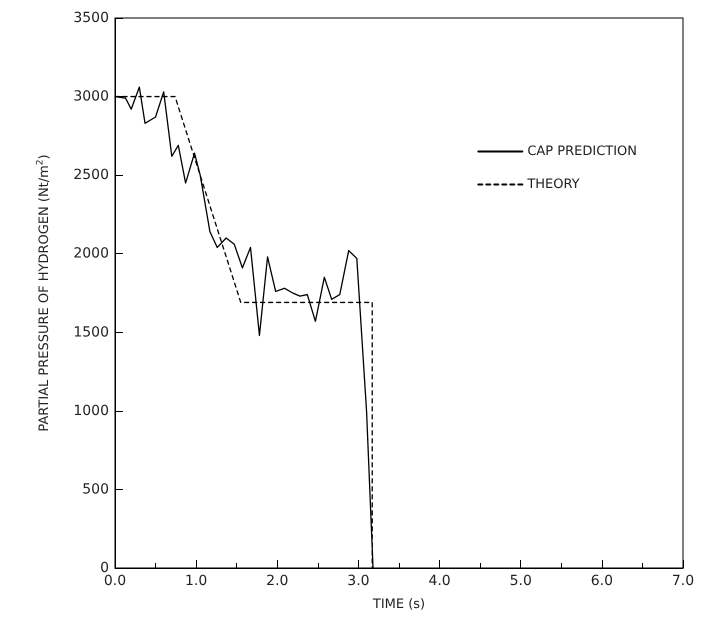 This screenshot has width=702, height=624. Describe the element at coordinates (115, 581) in the screenshot. I see `x-tick-label: 0.0` at that location.